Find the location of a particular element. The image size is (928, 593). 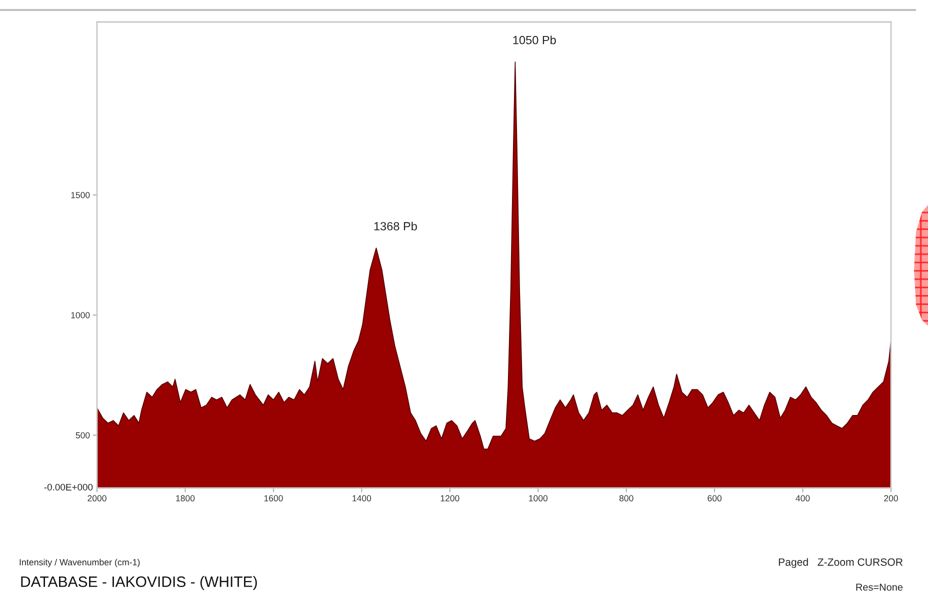

y-tick-label: 1000 is located at coordinates (80, 315).